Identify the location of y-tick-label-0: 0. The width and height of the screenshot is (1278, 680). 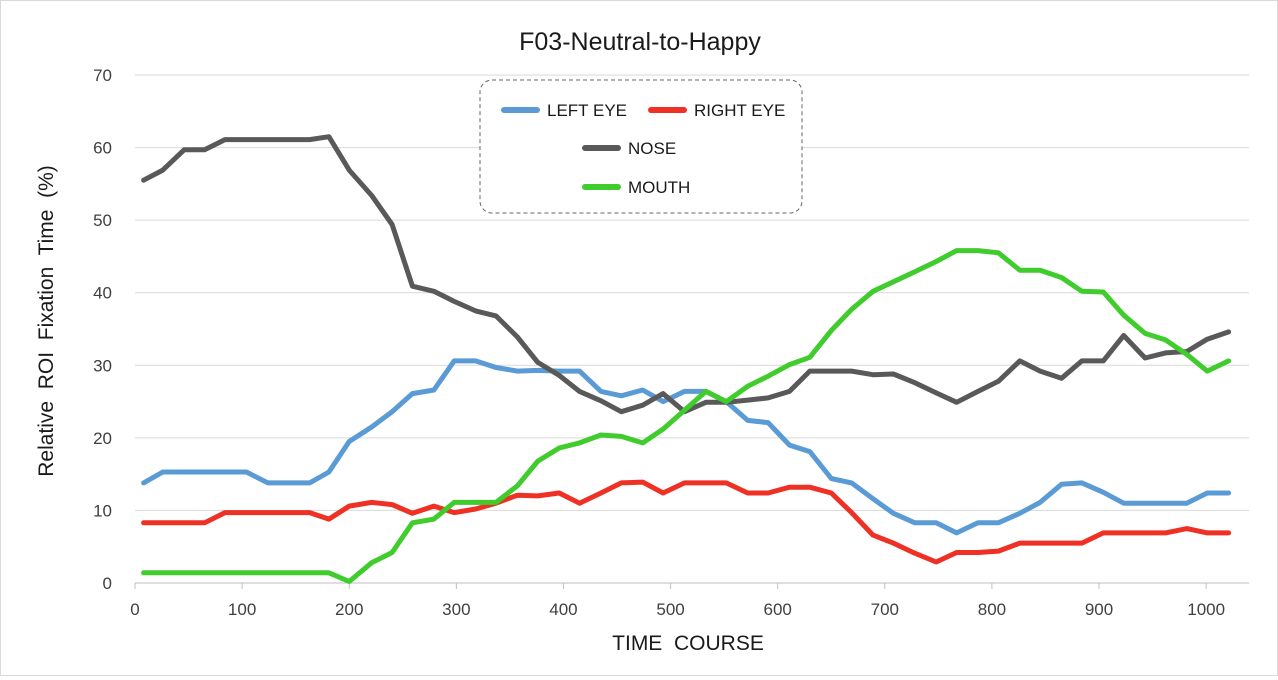
(107, 583).